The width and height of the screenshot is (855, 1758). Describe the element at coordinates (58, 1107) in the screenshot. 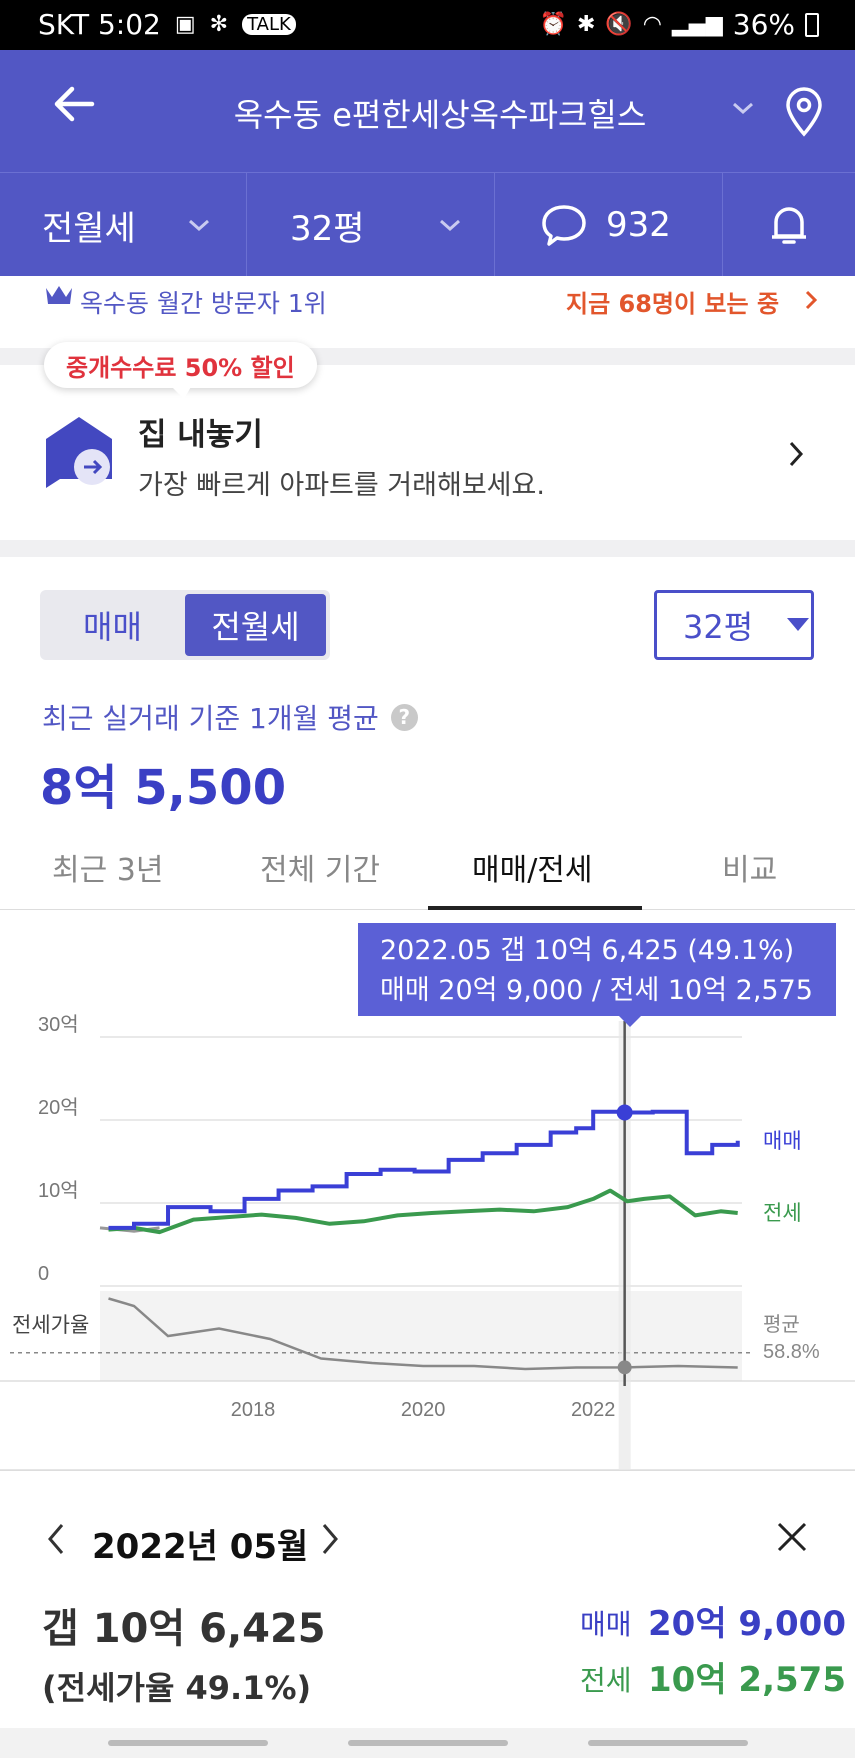

I see `y-tick-label: 20억` at that location.